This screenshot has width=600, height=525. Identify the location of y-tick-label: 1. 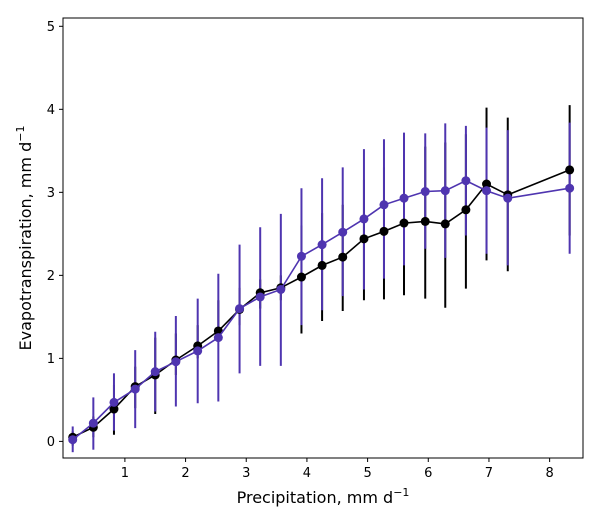
(51, 359).